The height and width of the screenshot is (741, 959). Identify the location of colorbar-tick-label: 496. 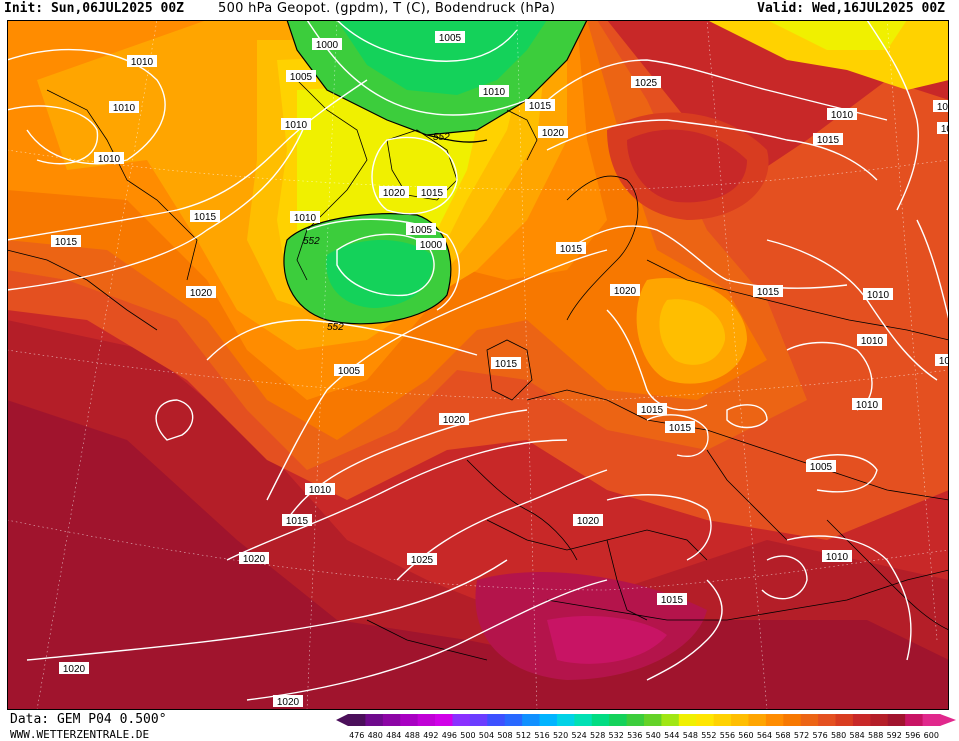
(449, 735).